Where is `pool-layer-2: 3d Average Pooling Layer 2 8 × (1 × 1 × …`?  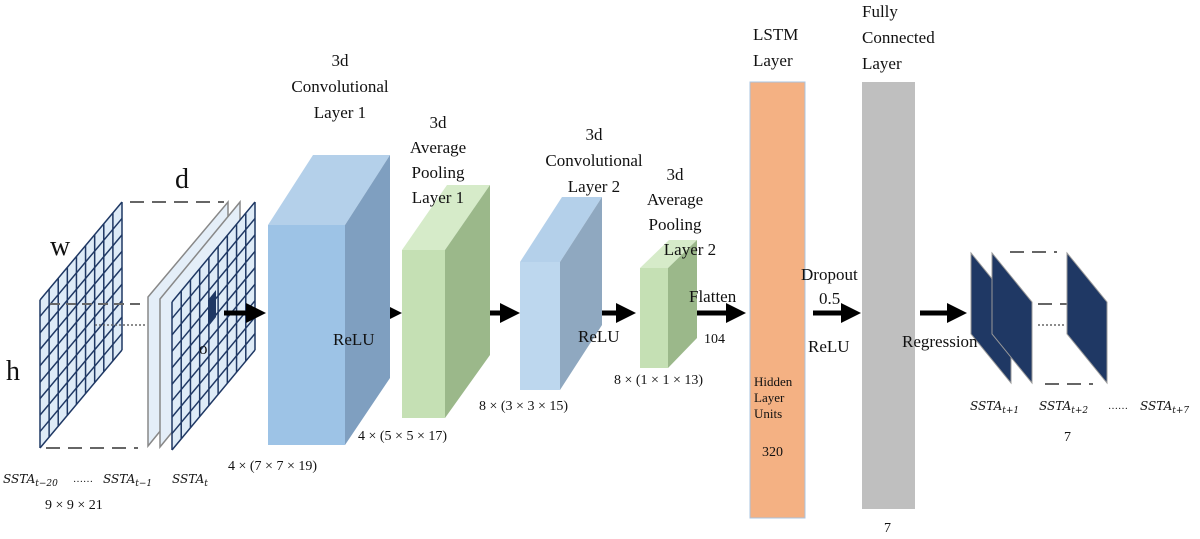 pool-layer-2: 3d Average Pooling Layer 2 8 × (1 × 1 × … is located at coordinates (675, 276).